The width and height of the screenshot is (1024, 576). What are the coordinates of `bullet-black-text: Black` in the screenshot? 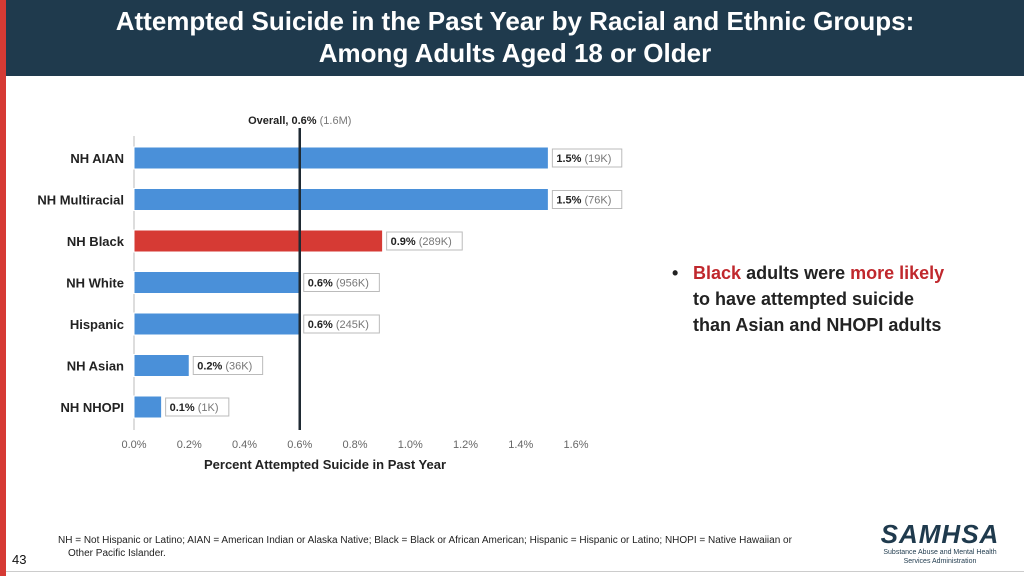 It's located at (717, 273).